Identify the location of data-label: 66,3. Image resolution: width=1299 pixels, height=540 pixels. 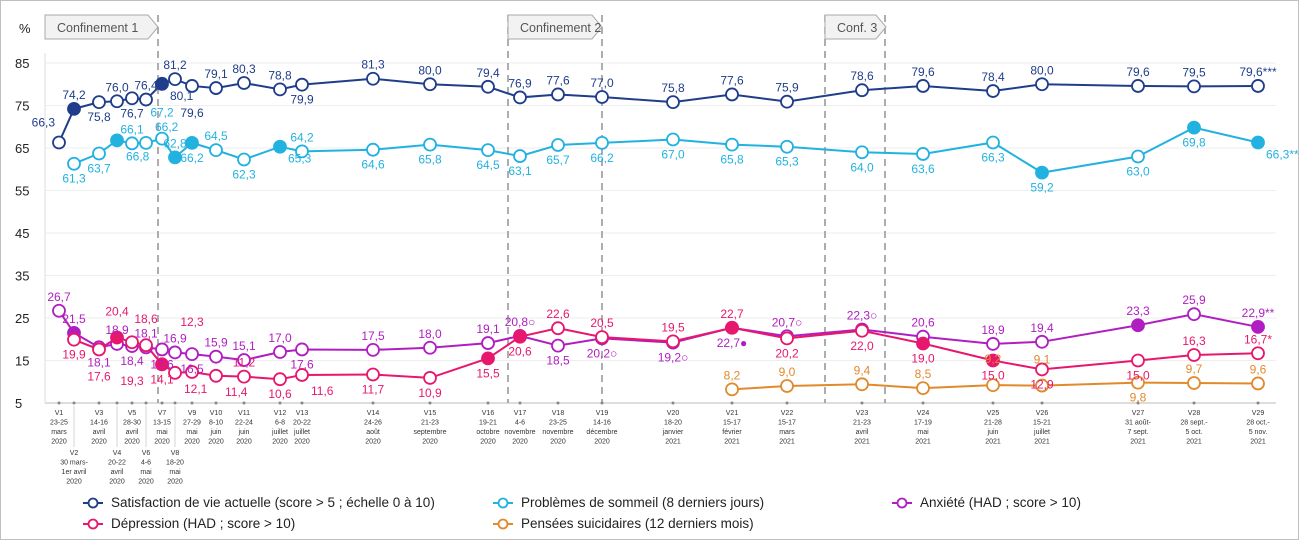
(44, 122).